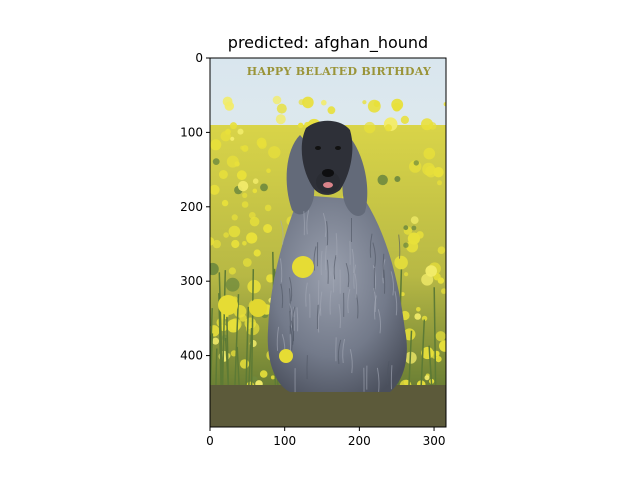  I want to click on photo-caption-text: HAPPY BELATED BIRTHDAY, so click(339, 71).